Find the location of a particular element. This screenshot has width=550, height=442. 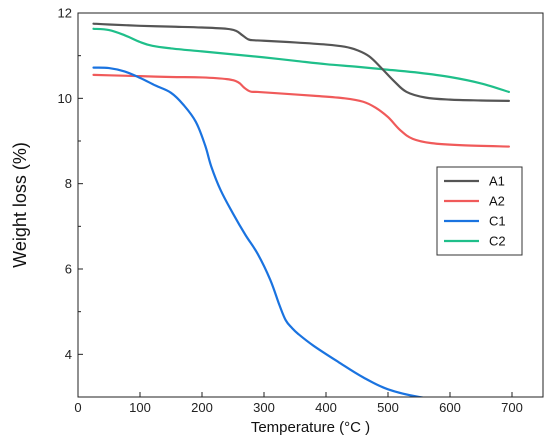

x-tick-label: 500 is located at coordinates (388, 407).